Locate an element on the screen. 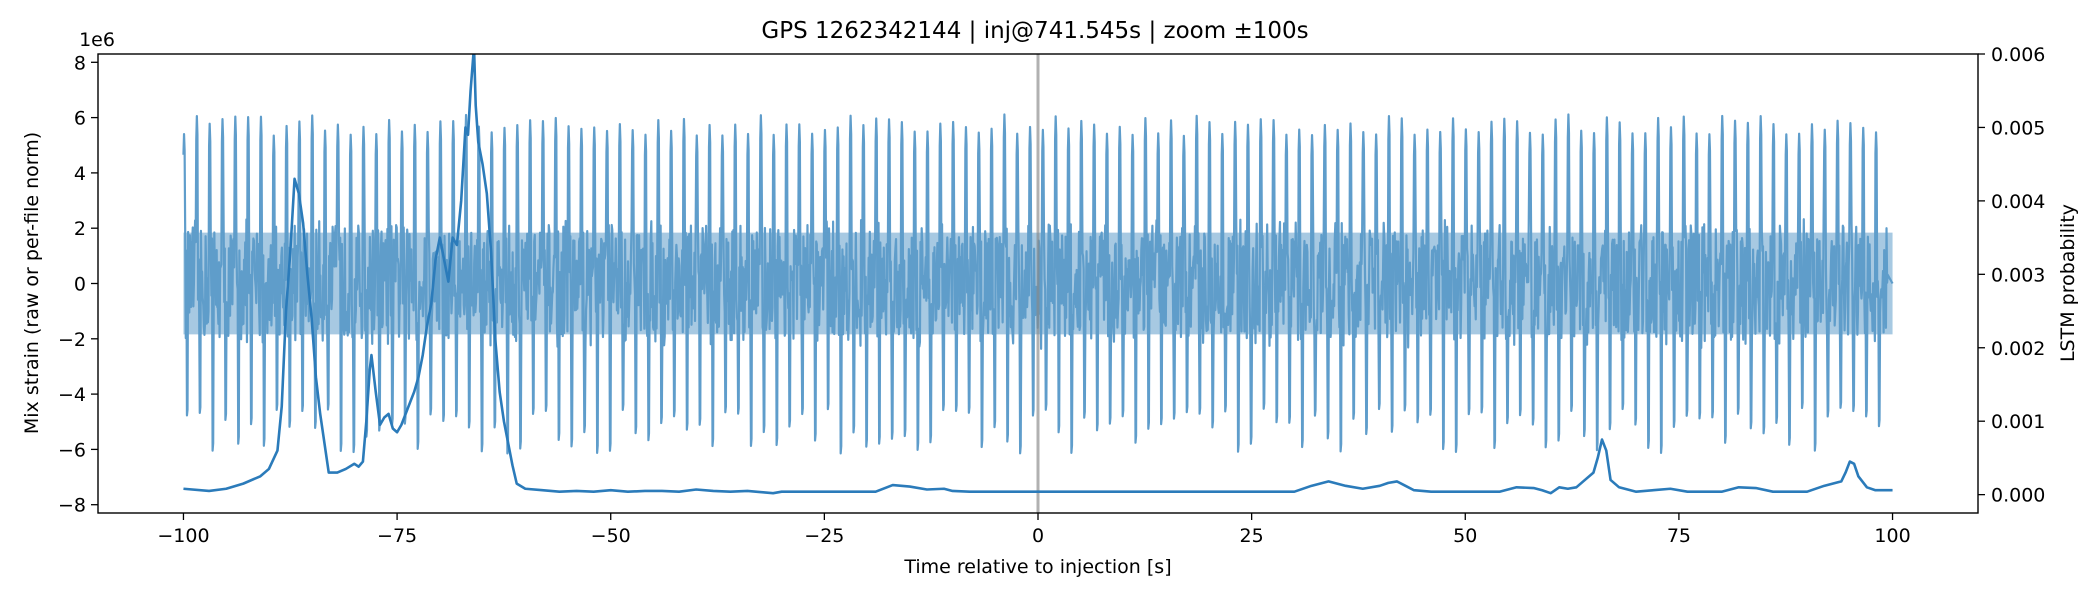 This screenshot has height=600, width=2100. right-y-axis-label: LSTM probability is located at coordinates (2068, 283).